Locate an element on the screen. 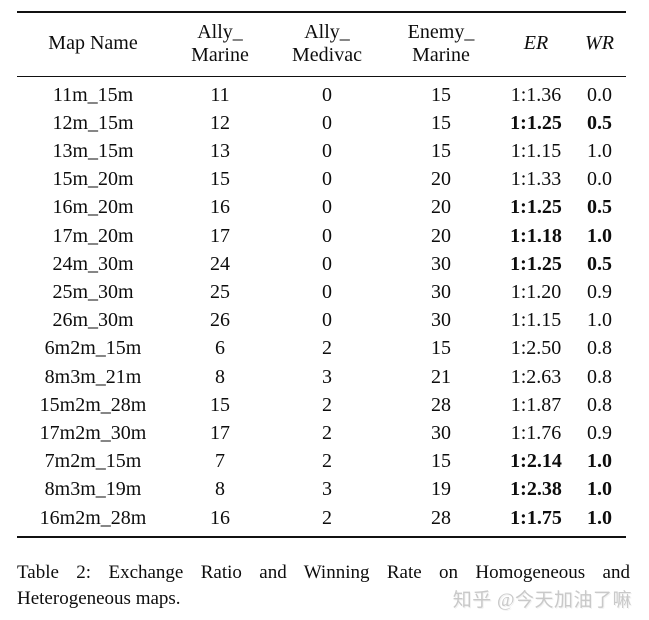 The image size is (649, 620). cell-map-name: 24m_30m is located at coordinates (93, 263).